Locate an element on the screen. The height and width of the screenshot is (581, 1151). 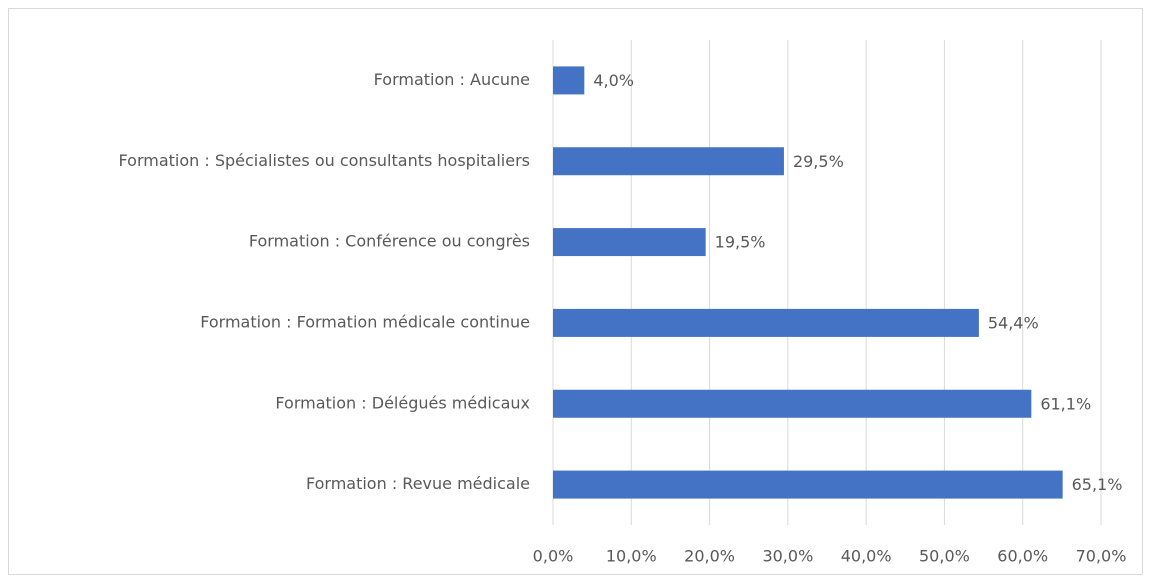
value-label: 29,5% is located at coordinates (818, 161).